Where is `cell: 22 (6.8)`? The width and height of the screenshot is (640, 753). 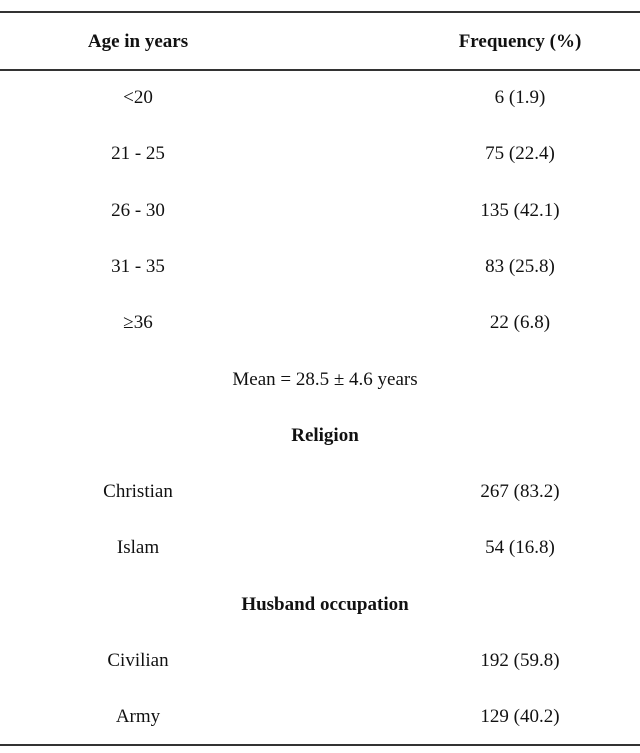
cell: 22 (6.8) is located at coordinates (520, 322).